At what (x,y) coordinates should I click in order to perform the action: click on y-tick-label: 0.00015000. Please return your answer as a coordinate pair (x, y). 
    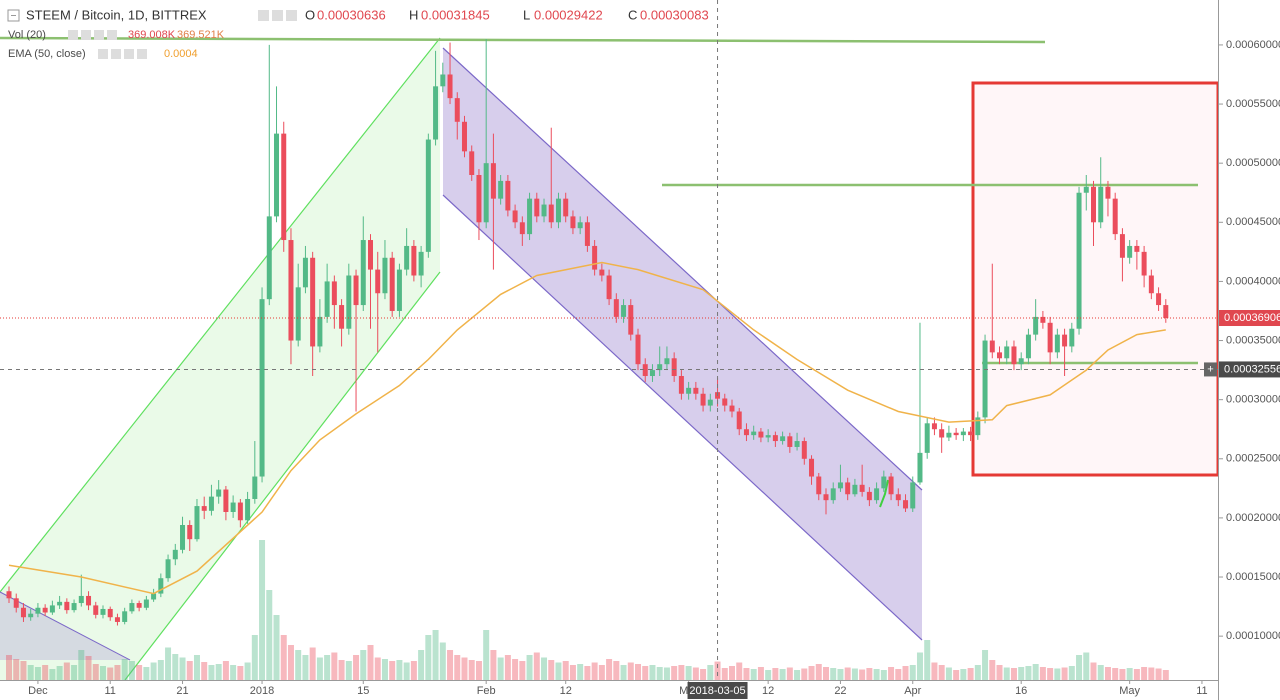
    Looking at the image, I should click on (1253, 577).